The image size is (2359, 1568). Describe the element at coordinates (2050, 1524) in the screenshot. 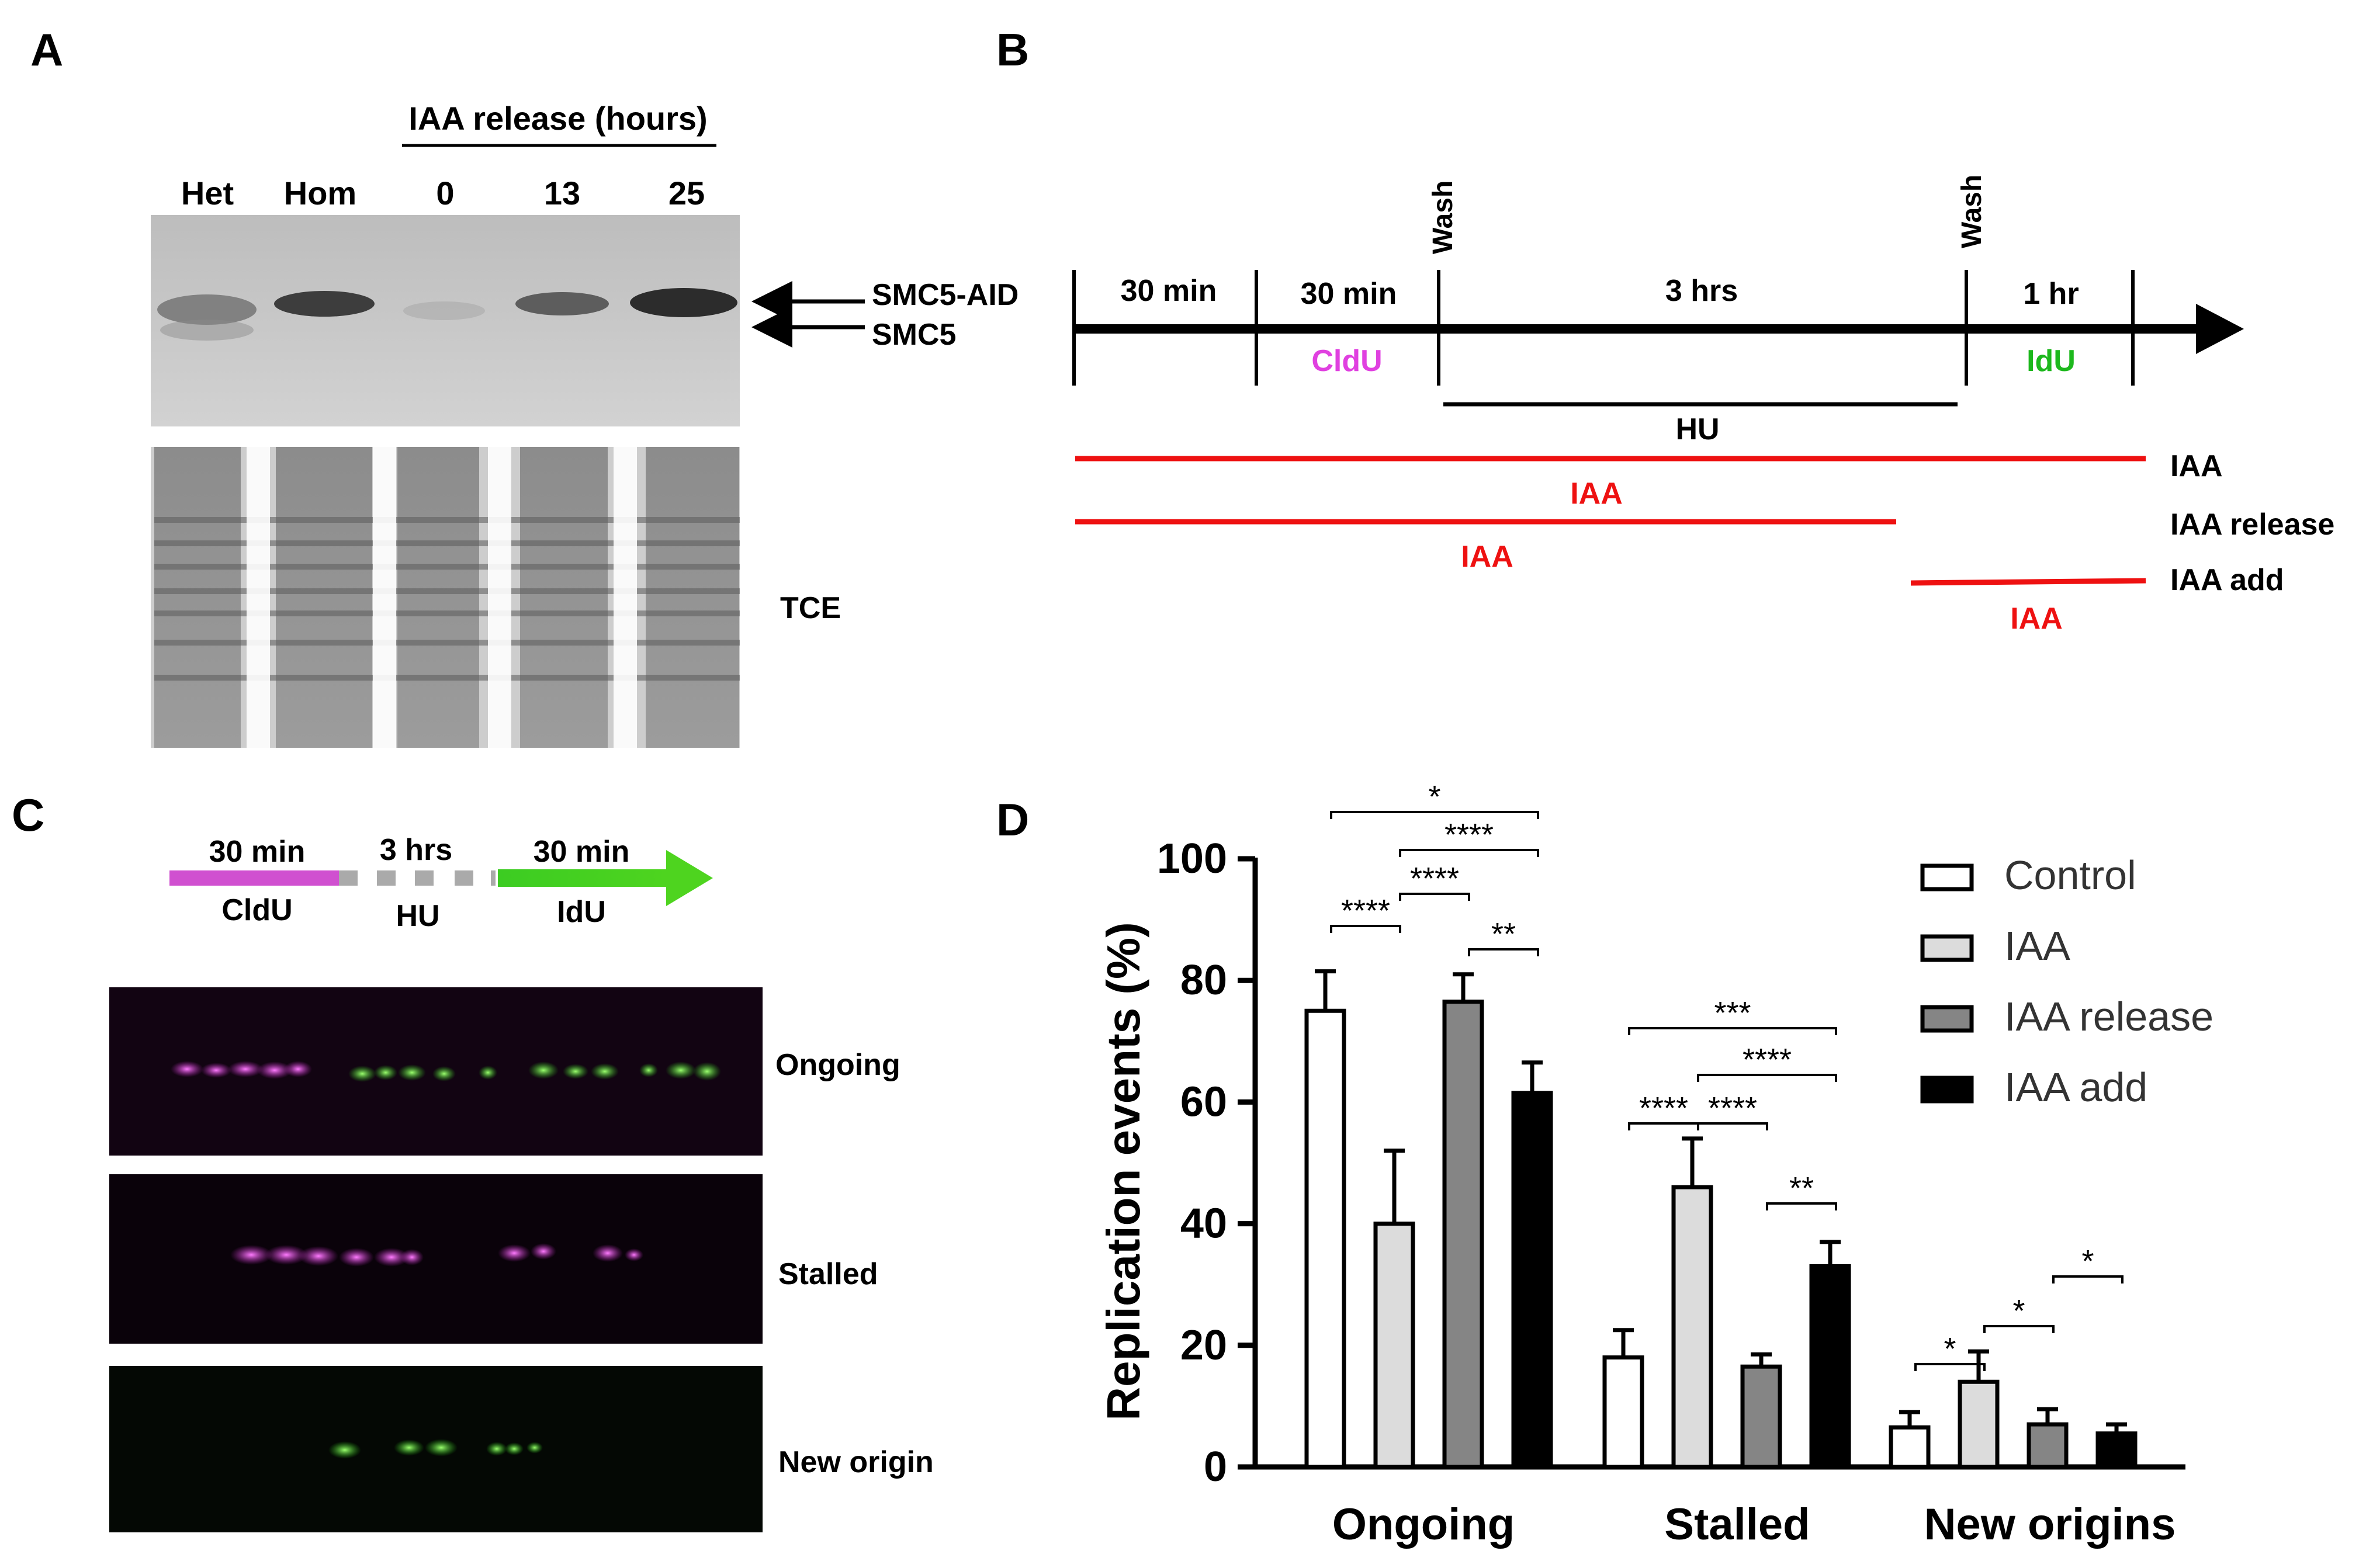

I see `x-category-label: New origins` at that location.